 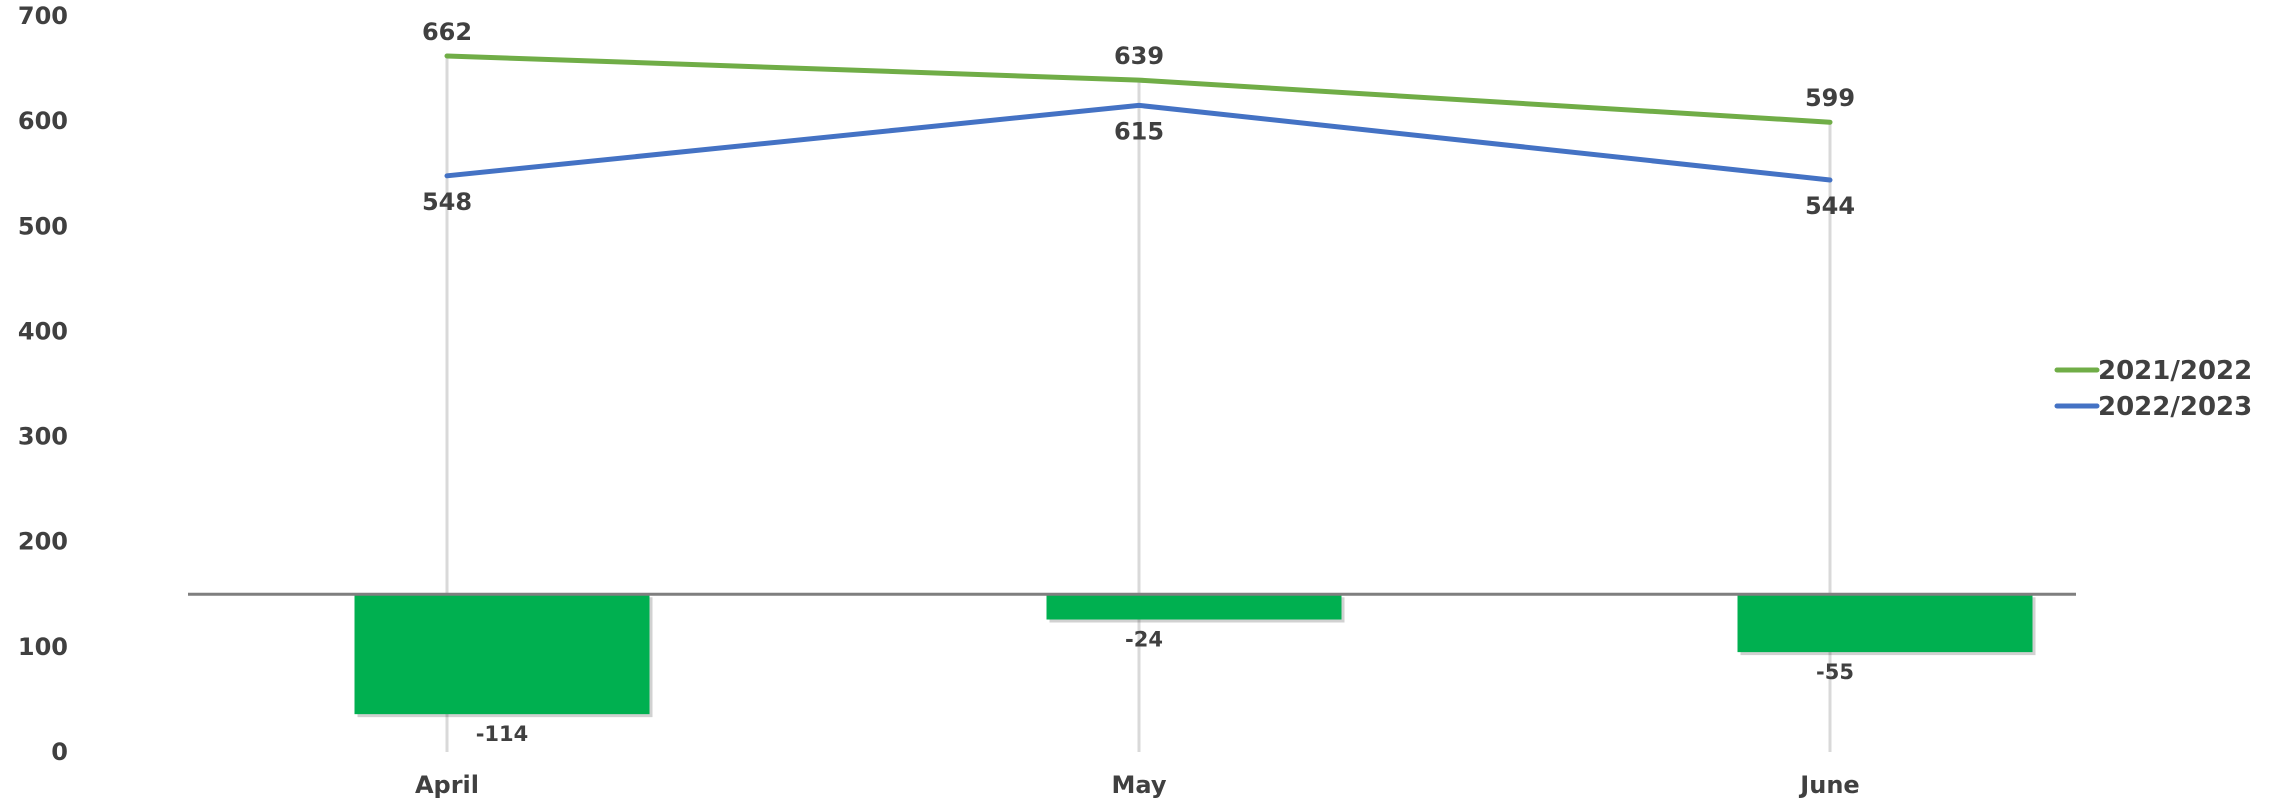 What do you see at coordinates (1138, 89) in the screenshot?
I see `series-line-2021-2022` at bounding box center [1138, 89].